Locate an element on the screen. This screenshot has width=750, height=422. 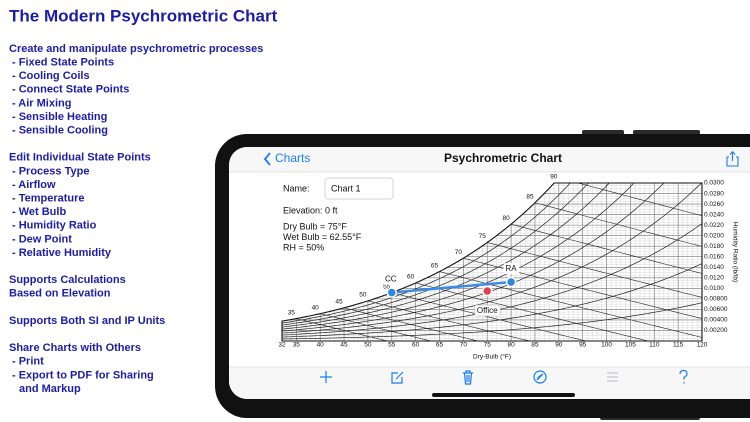
state-point-name: CC is located at coordinates (391, 279).